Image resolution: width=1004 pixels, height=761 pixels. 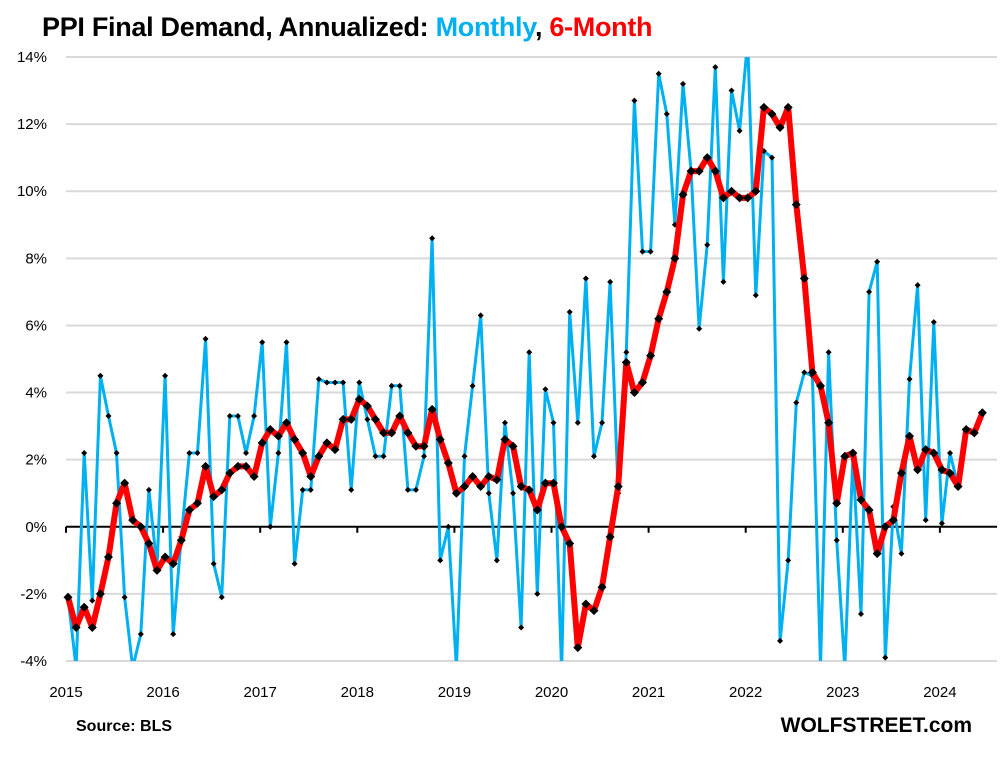 What do you see at coordinates (745, 692) in the screenshot?
I see `x-tick-label: 2022` at bounding box center [745, 692].